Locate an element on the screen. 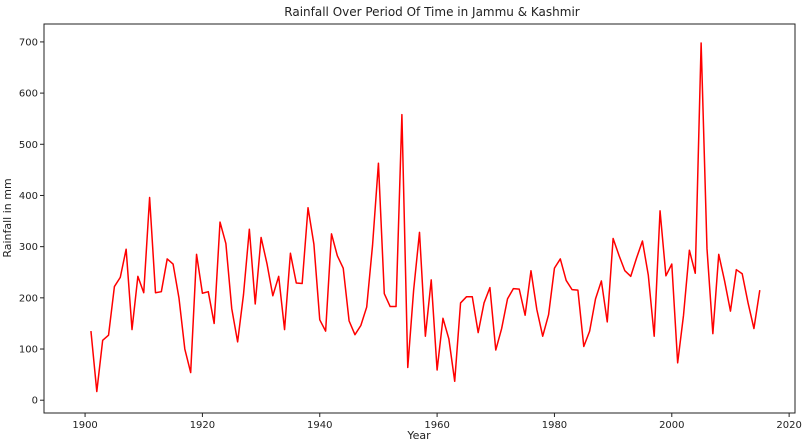 Image resolution: width=805 pixels, height=443 pixels. y-tick-label: 300 is located at coordinates (28, 247).